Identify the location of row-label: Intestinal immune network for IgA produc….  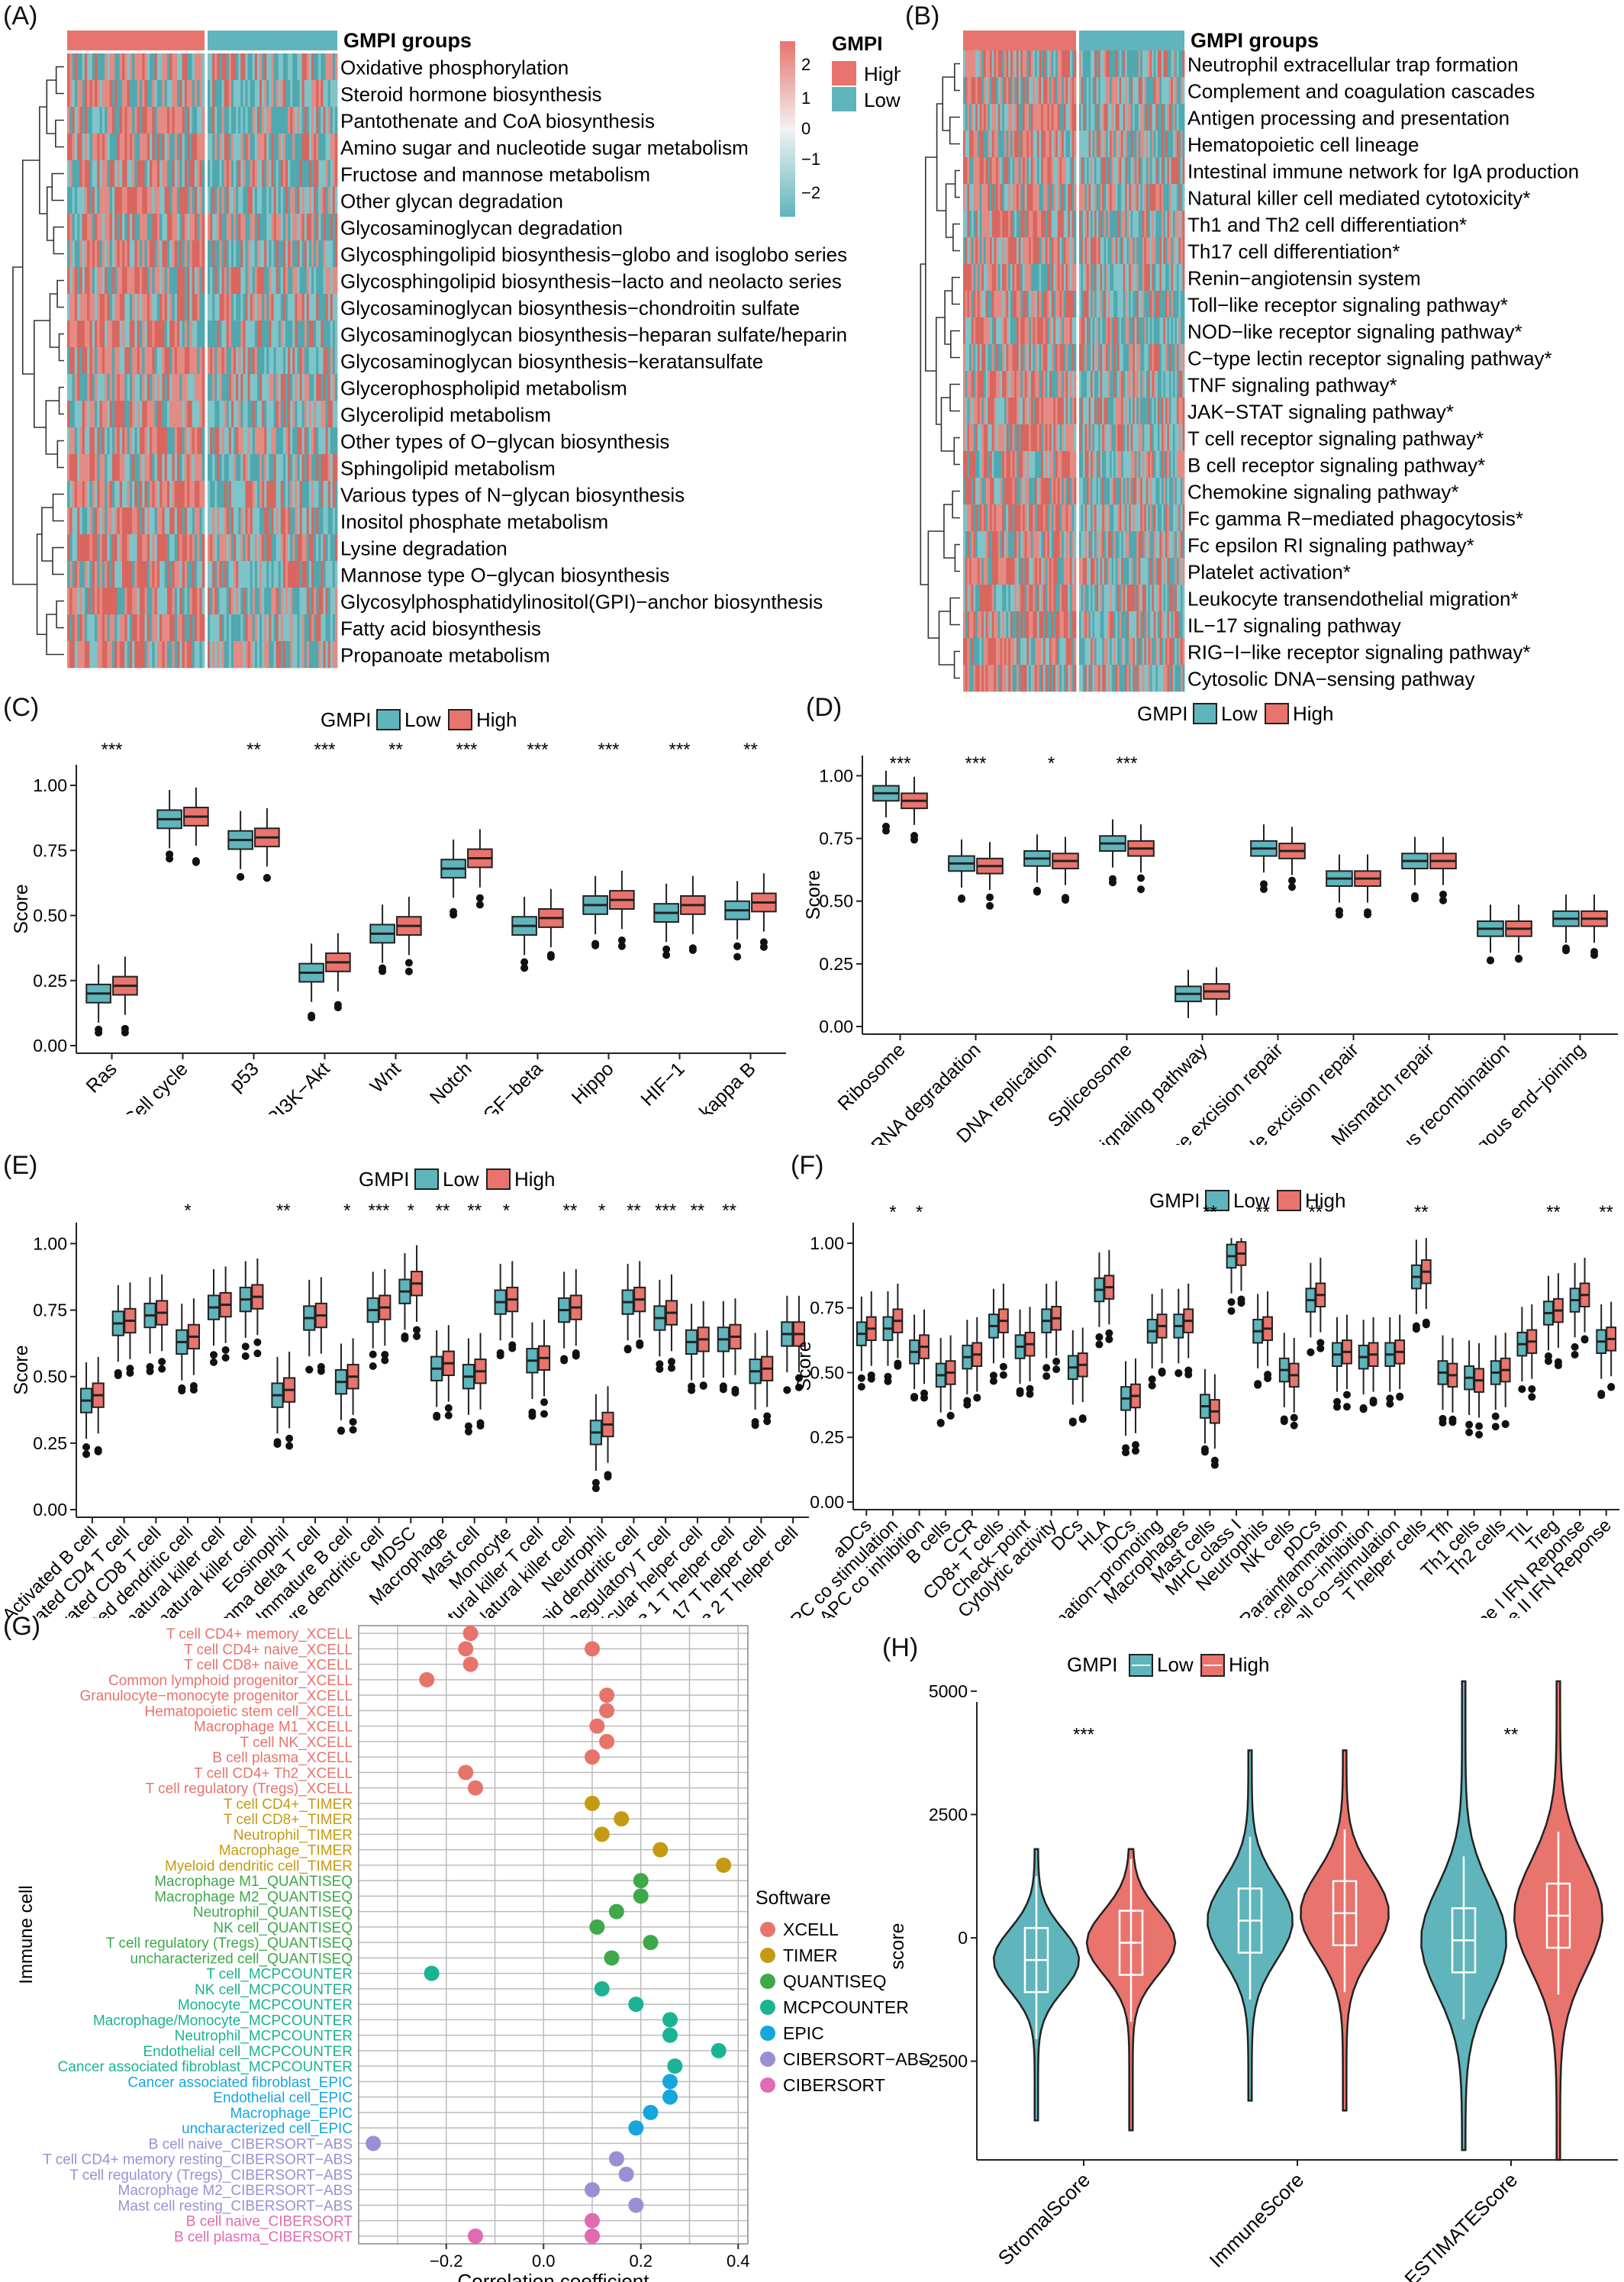
(1383, 171).